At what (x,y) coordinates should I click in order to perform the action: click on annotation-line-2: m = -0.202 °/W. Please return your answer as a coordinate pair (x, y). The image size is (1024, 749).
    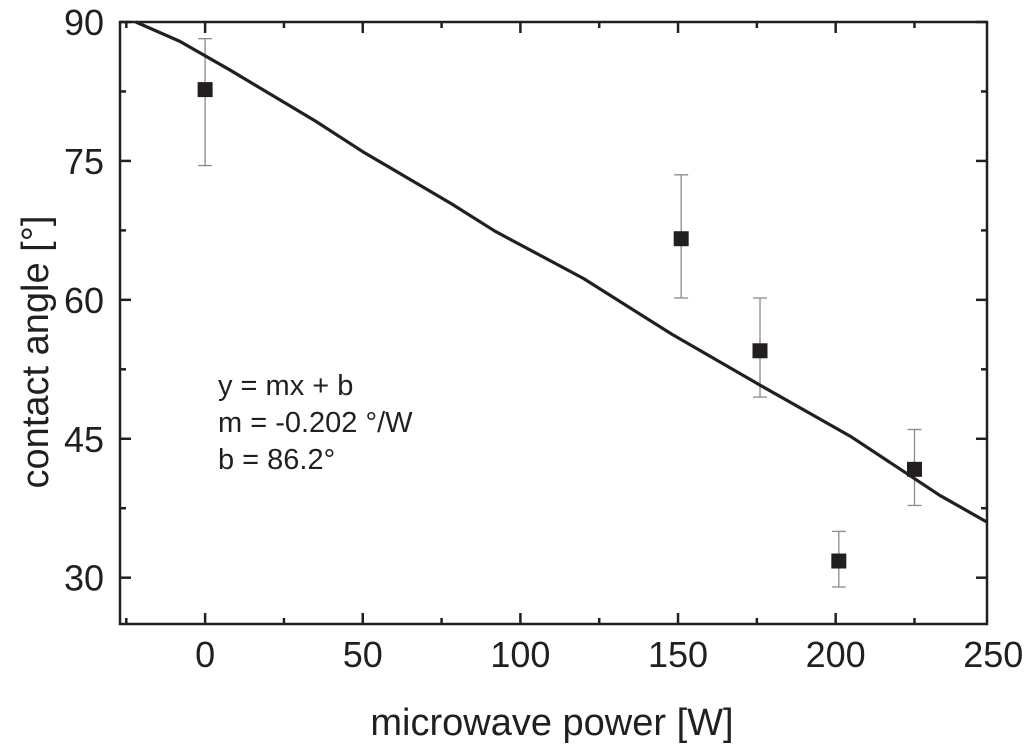
    Looking at the image, I should click on (315, 423).